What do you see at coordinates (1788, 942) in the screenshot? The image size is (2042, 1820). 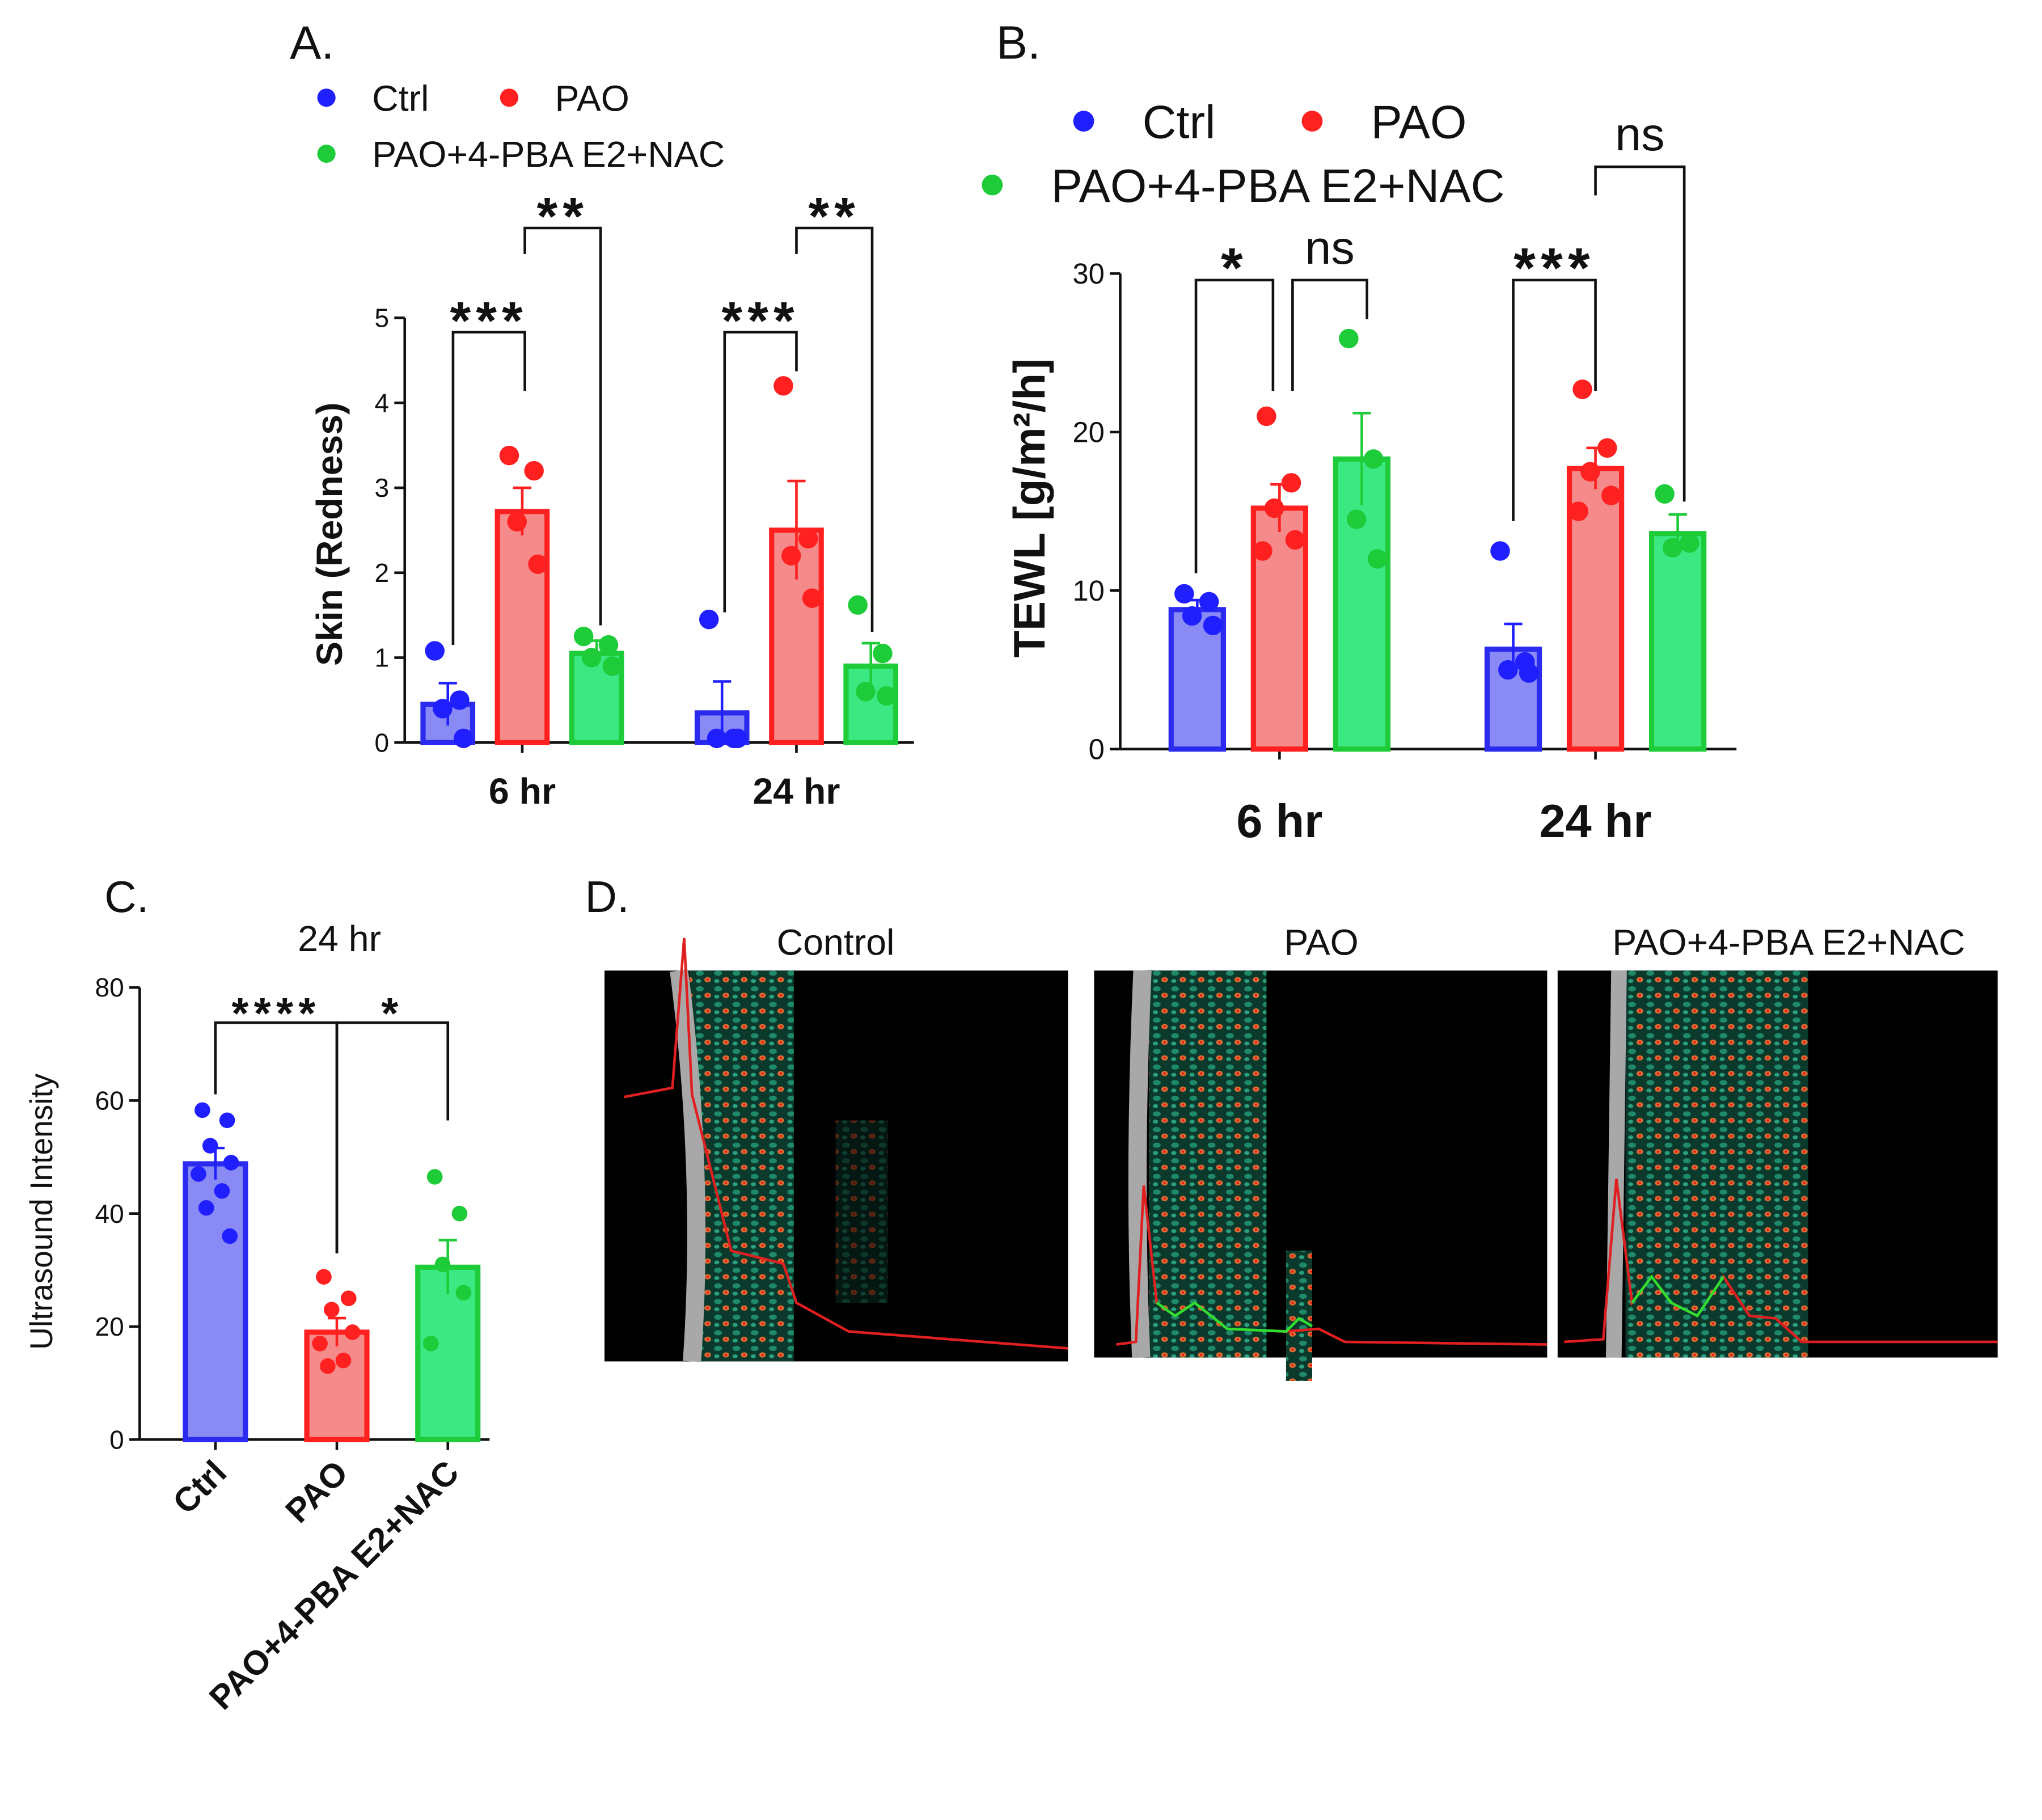 I see `image-title: PAO+4-PBA E2+NAC` at bounding box center [1788, 942].